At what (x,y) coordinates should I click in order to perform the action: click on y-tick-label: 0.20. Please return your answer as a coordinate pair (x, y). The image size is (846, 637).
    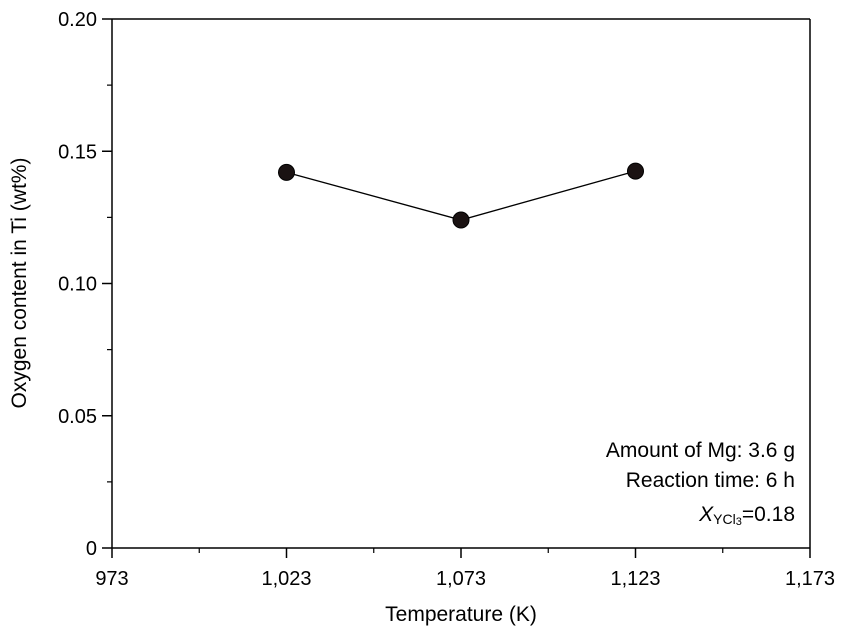
    Looking at the image, I should click on (77, 20).